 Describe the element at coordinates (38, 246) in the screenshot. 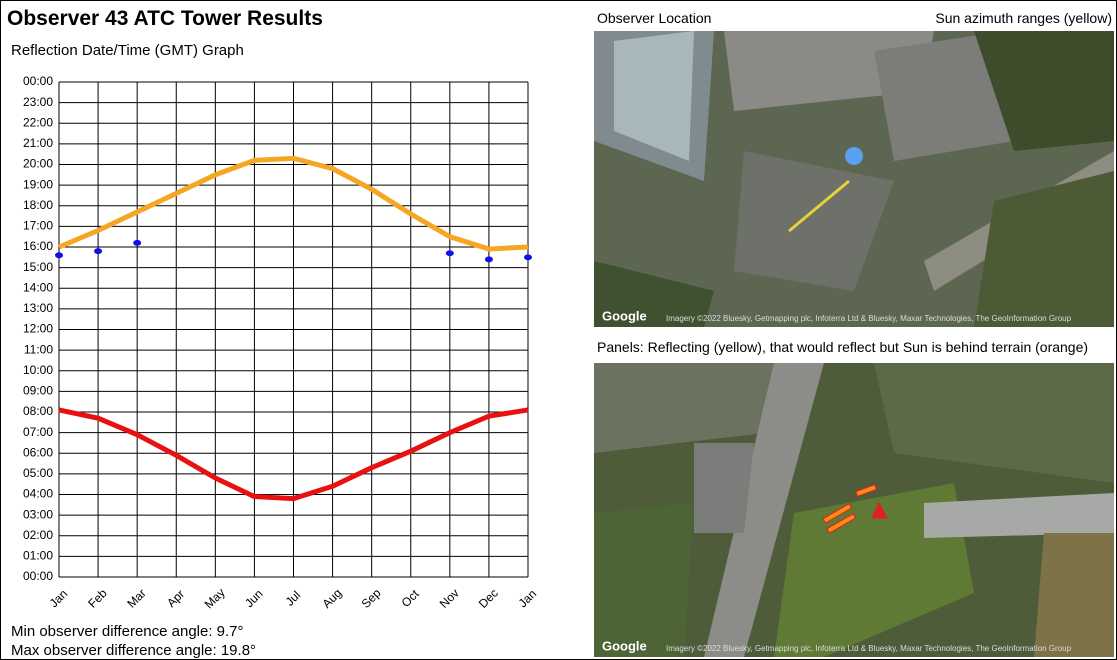

I see `y-tick-label: 16:00` at that location.